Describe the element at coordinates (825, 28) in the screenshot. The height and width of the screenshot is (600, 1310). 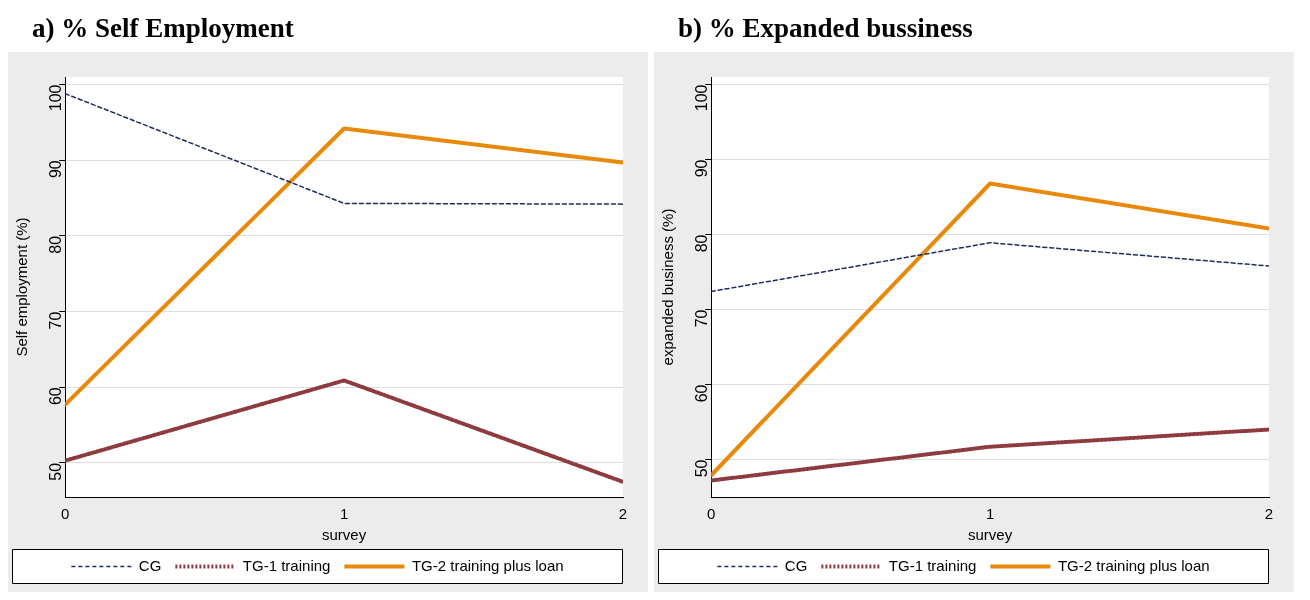
I see `chart-title: b) % Expanded bussiness` at that location.